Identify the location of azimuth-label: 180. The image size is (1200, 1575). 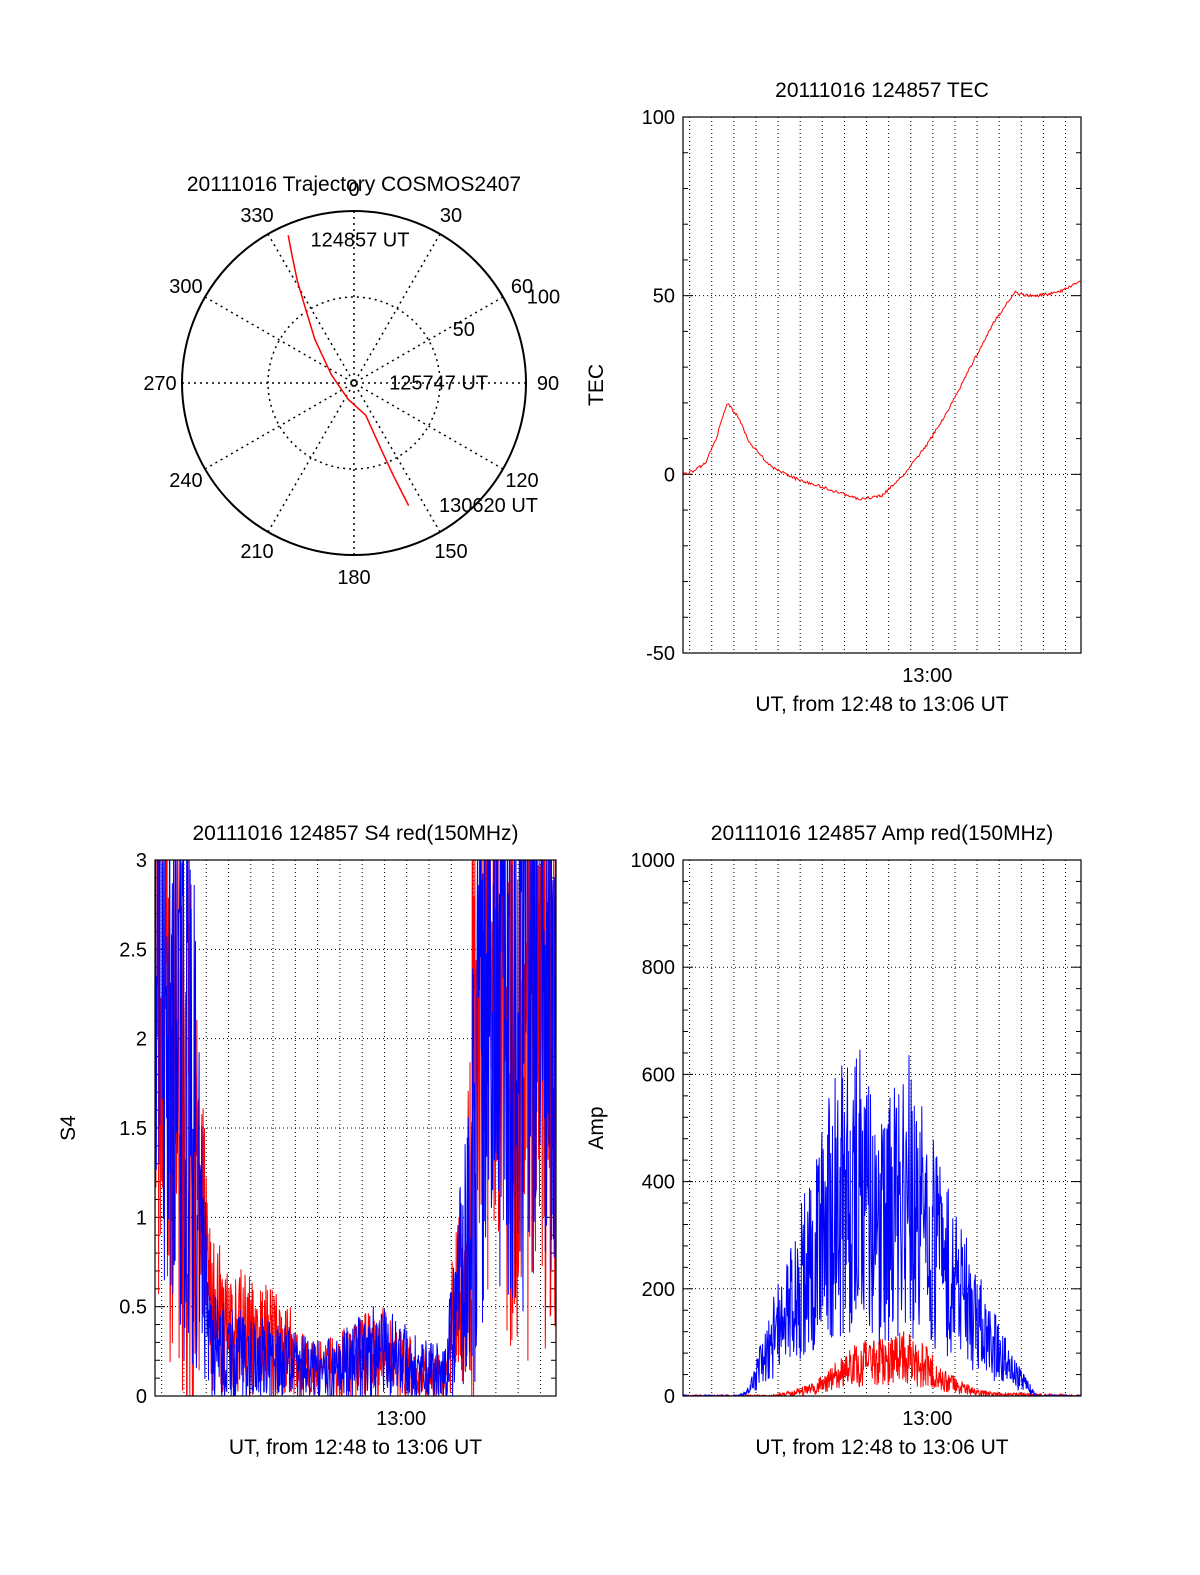
(353, 578).